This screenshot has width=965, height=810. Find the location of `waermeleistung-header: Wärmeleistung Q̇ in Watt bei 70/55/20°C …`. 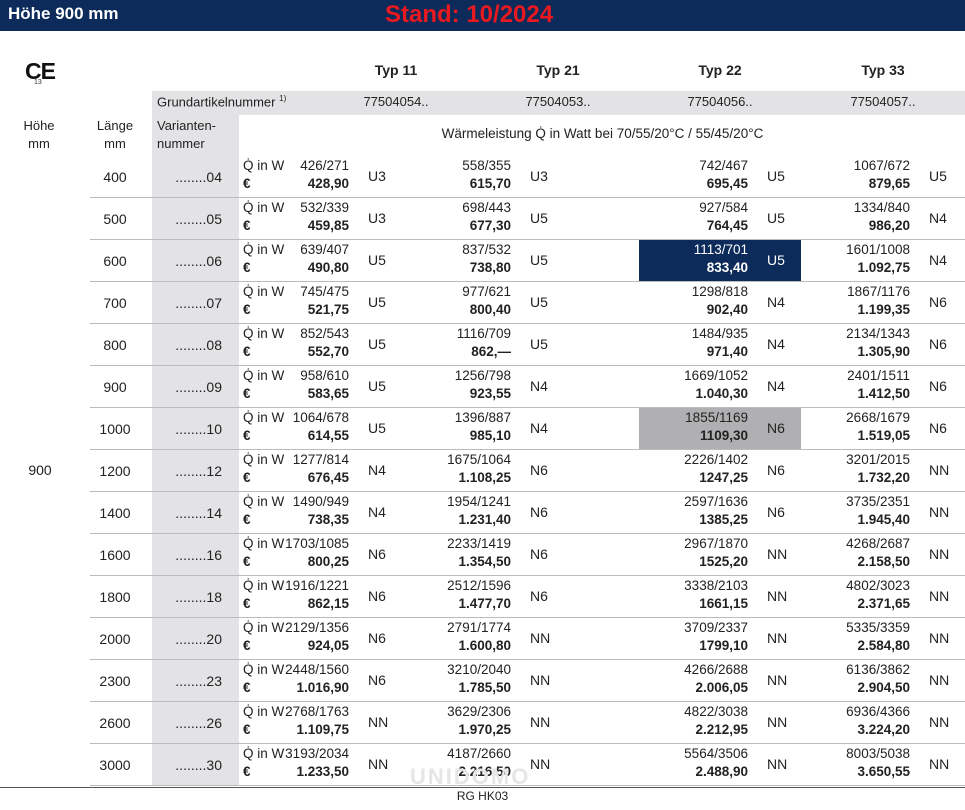

waermeleistung-header: Wärmeleistung Q̇ in Watt bei 70/55/20°C … is located at coordinates (602, 133).